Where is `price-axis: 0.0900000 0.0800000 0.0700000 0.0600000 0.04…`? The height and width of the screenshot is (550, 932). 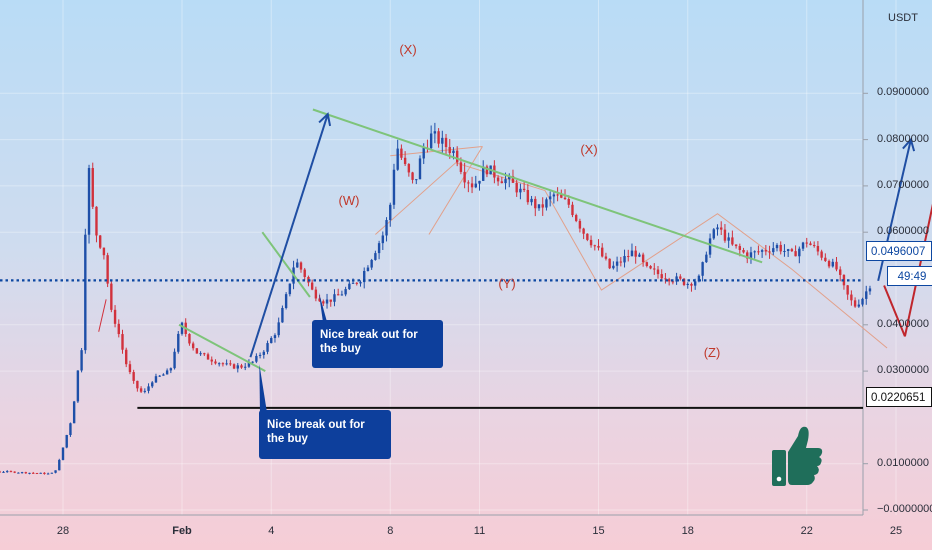
price-axis: 0.0900000 0.0800000 0.0700000 0.0600000 0.04… is located at coordinates (897, 257).